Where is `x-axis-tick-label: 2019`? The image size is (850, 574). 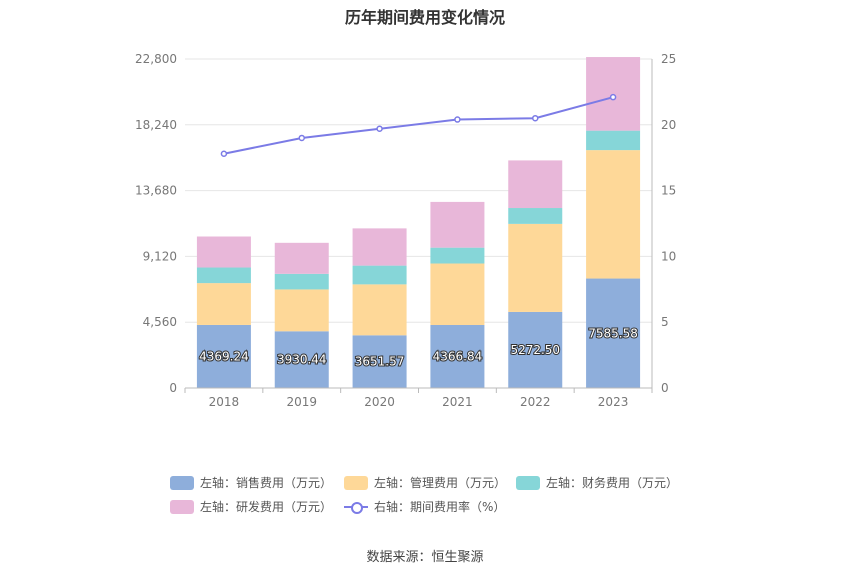 x-axis-tick-label: 2019 is located at coordinates (301, 402).